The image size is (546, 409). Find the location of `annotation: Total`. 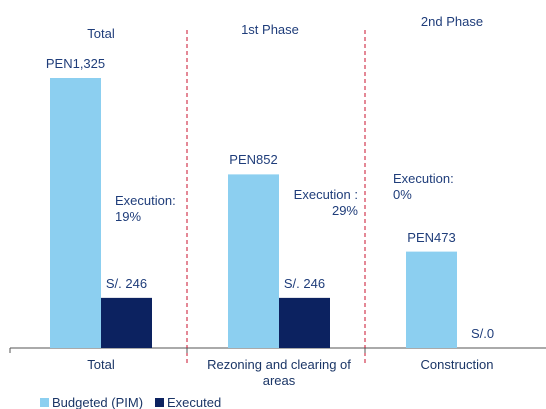

annotation: Total is located at coordinates (101, 33).